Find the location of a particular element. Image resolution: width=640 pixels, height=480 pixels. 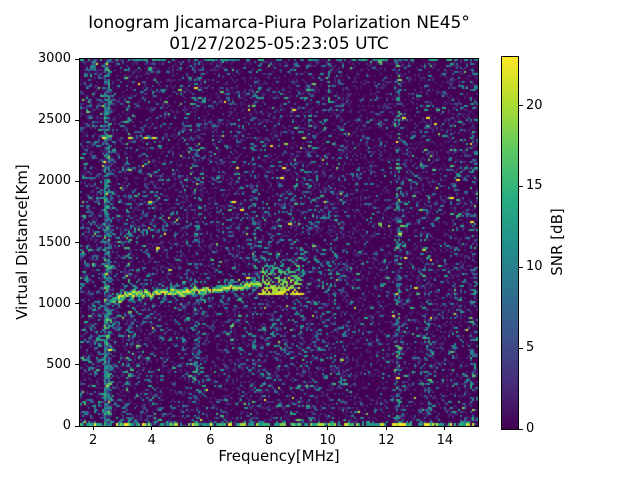

colorbar-tick-label: 10 is located at coordinates (534, 267).